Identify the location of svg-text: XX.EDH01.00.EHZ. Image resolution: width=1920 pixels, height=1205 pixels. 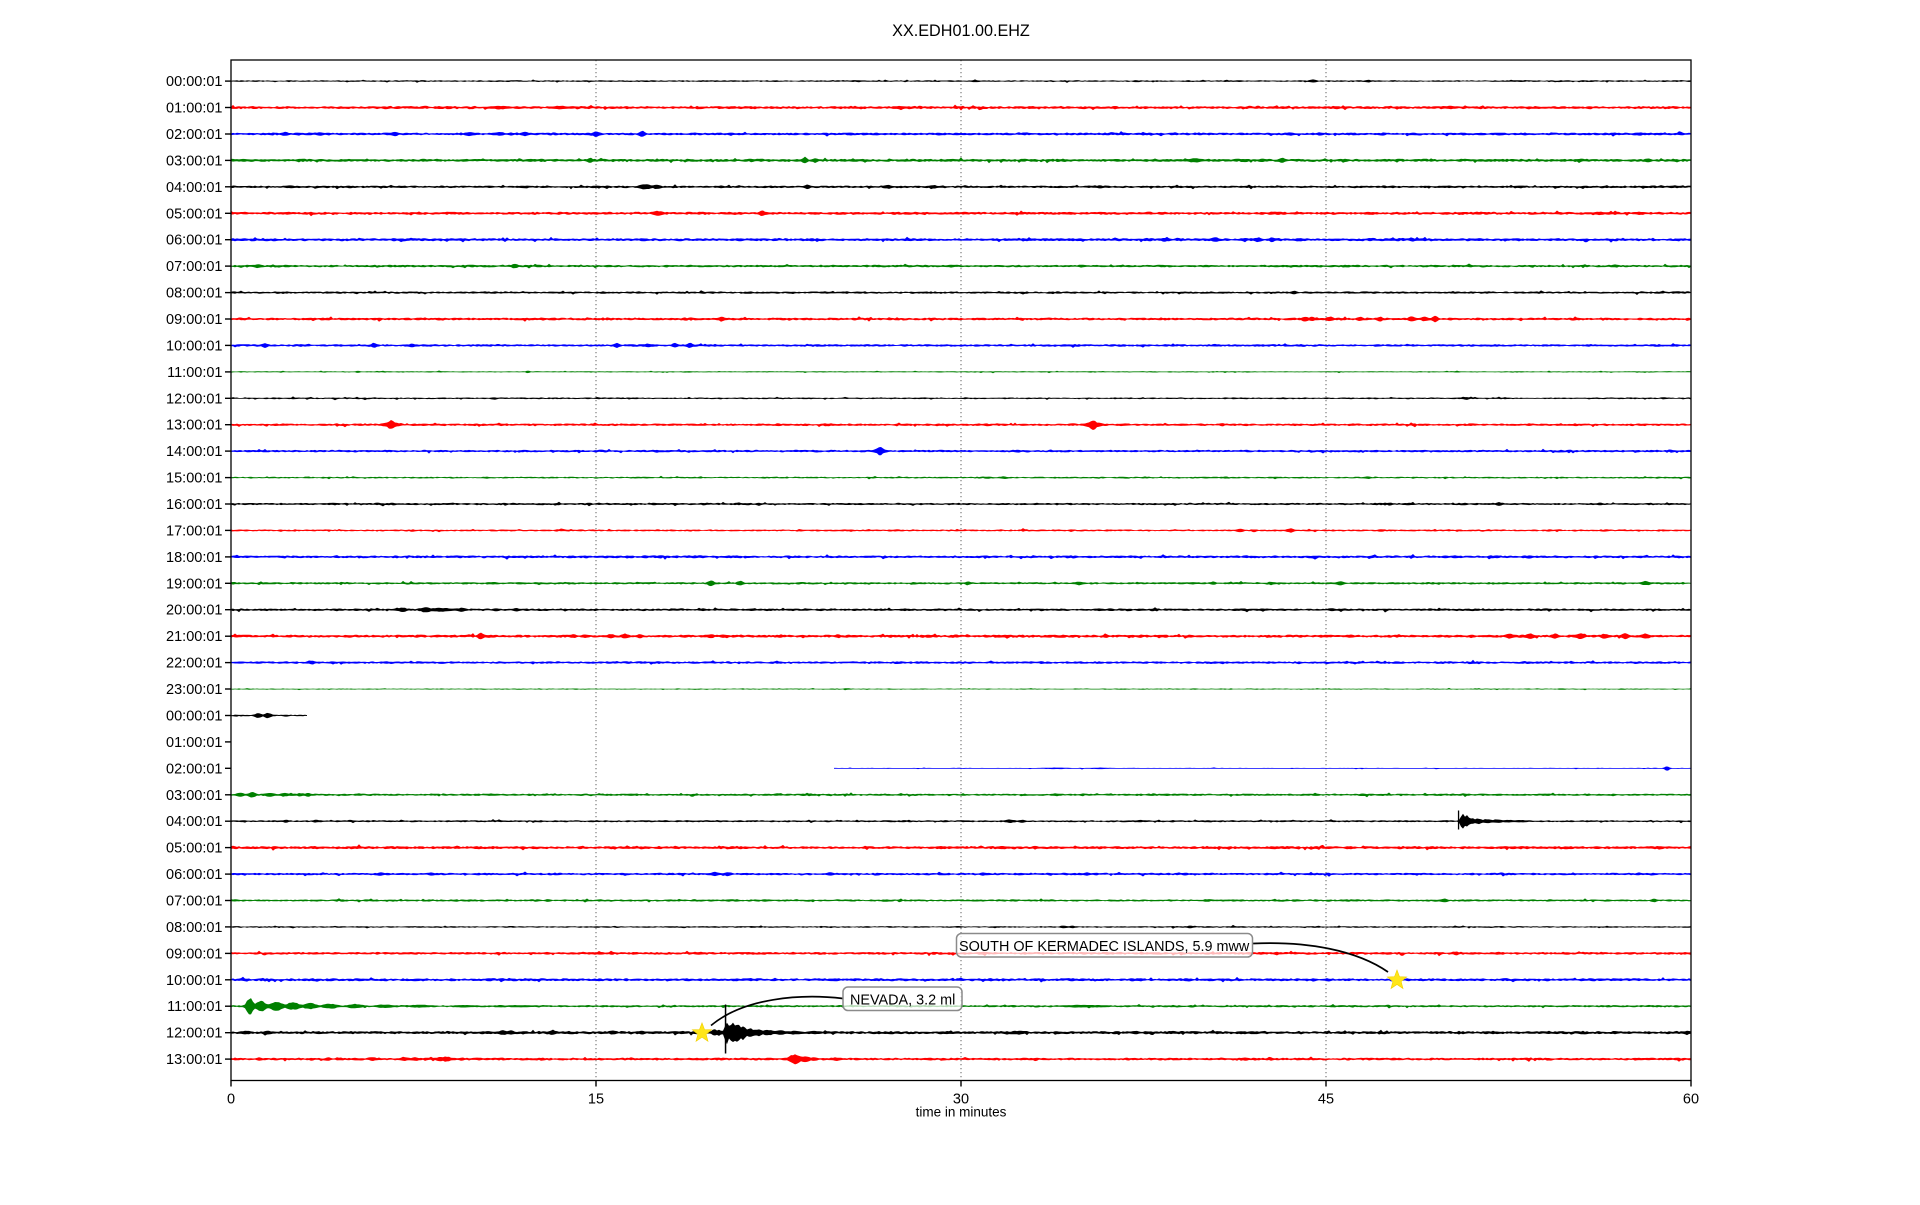
(961, 31).